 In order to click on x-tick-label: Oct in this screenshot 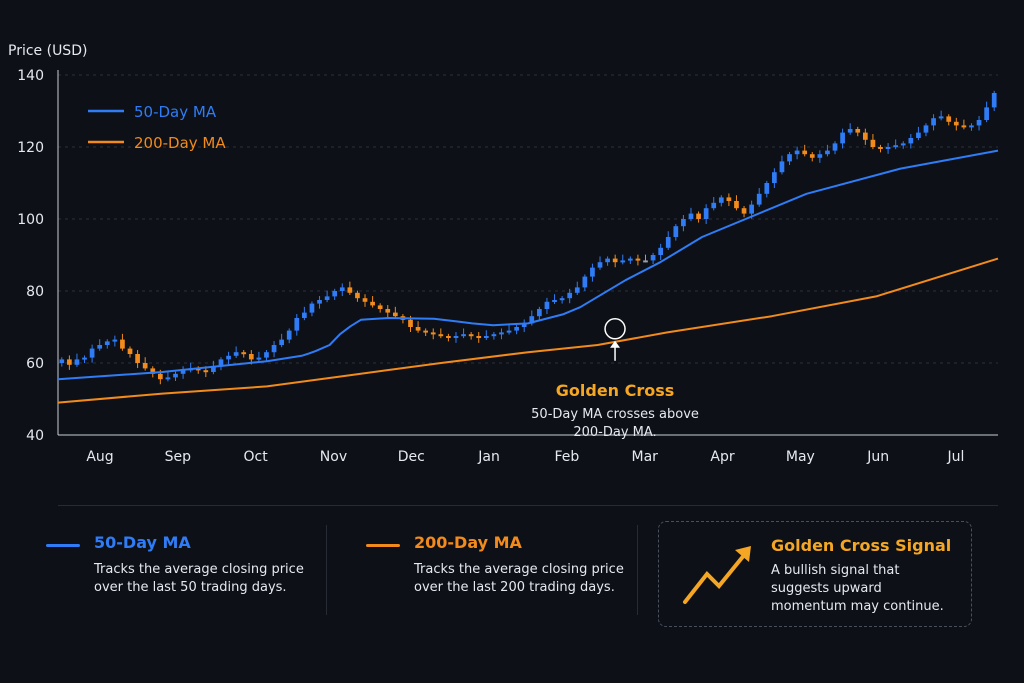, I will do `click(256, 457)`.